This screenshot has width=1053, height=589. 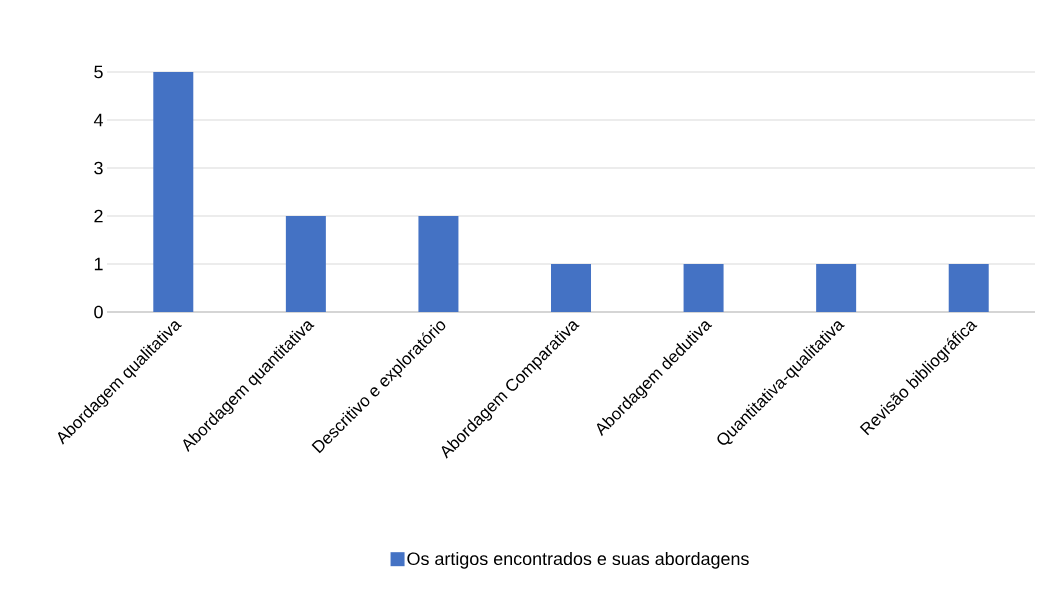 I want to click on y-tick-label: 3, so click(x=98, y=168).